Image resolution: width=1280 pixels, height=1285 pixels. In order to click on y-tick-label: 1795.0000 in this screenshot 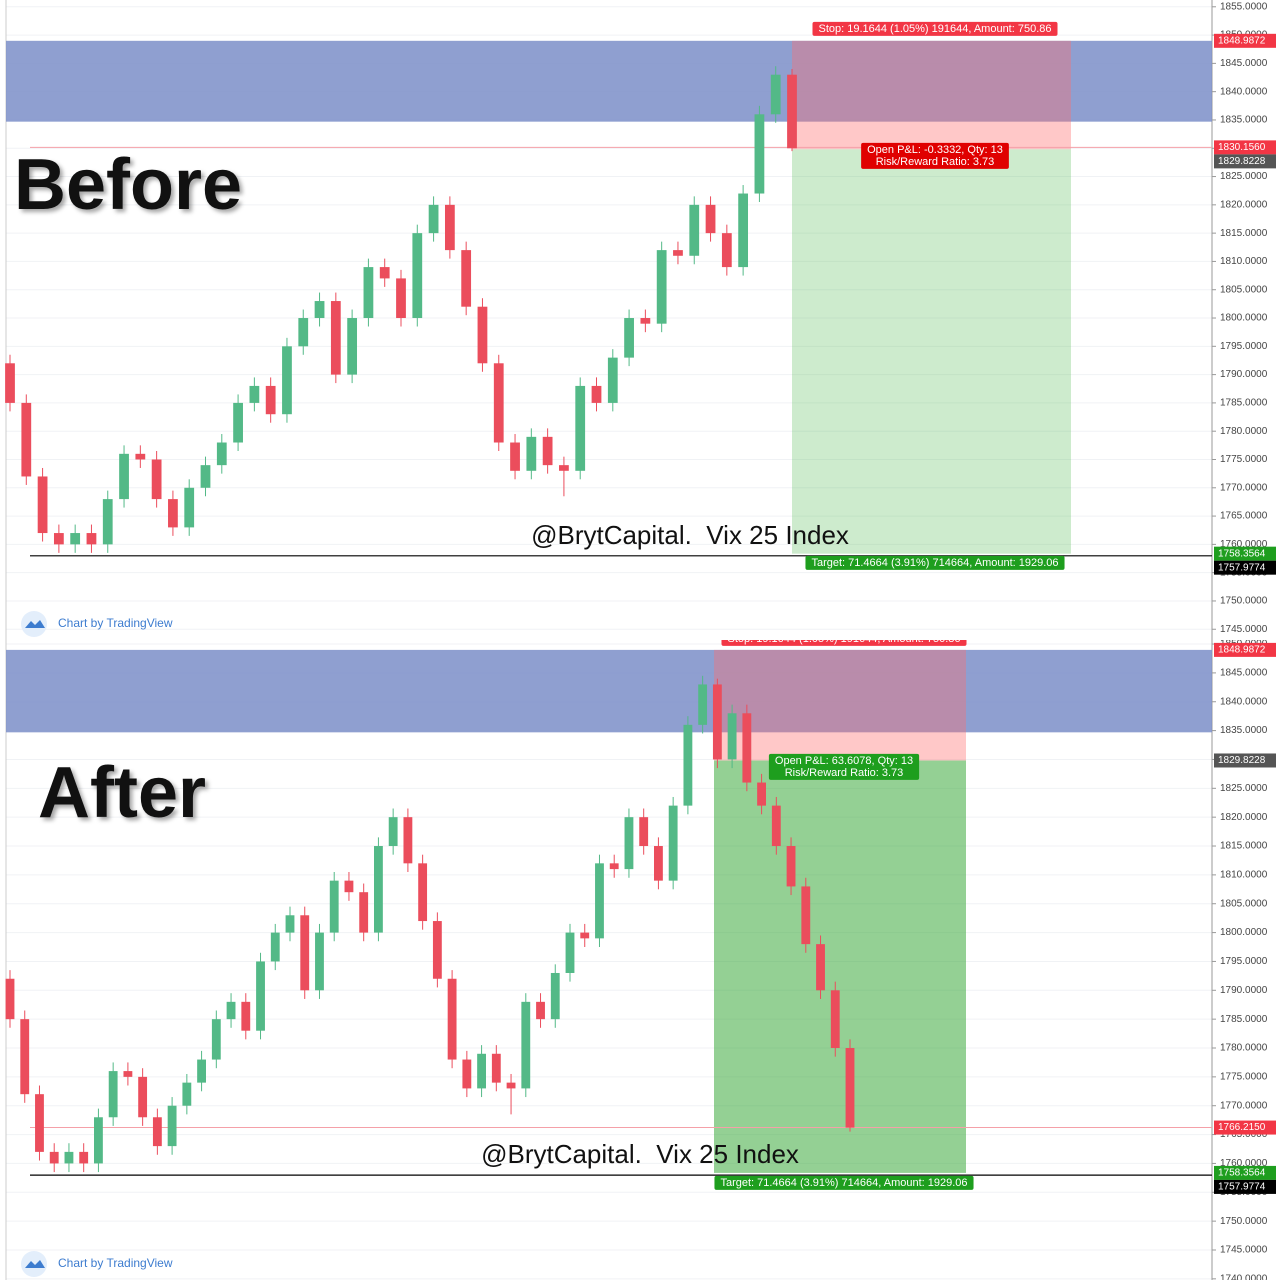, I will do `click(1244, 346)`.